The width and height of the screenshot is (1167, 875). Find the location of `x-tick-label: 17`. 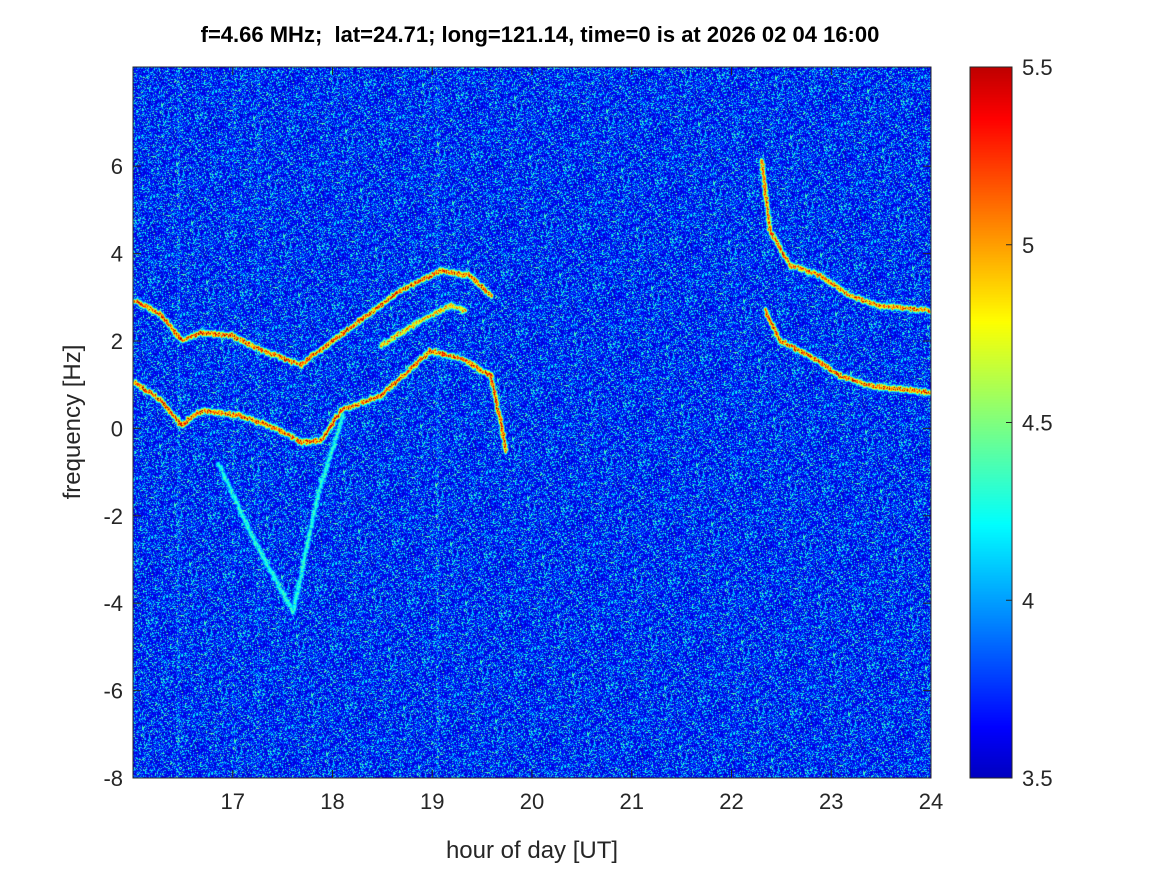

x-tick-label: 17 is located at coordinates (233, 801).